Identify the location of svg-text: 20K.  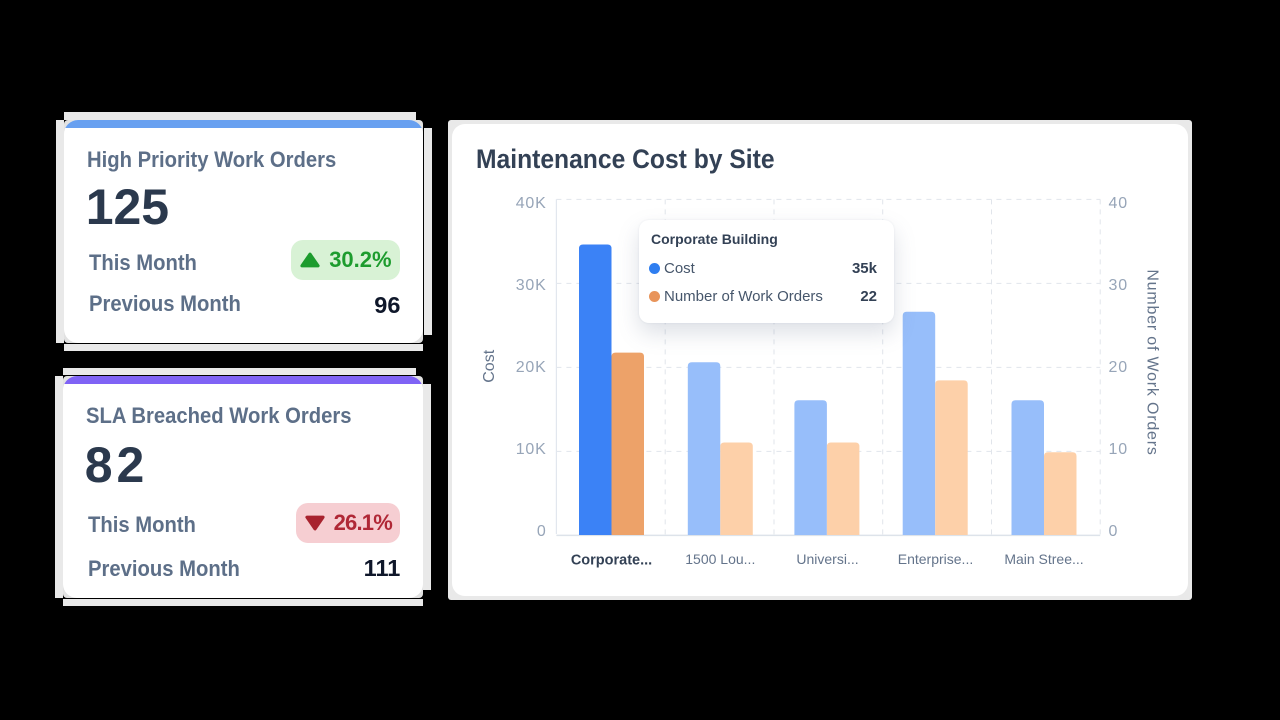
(531, 367).